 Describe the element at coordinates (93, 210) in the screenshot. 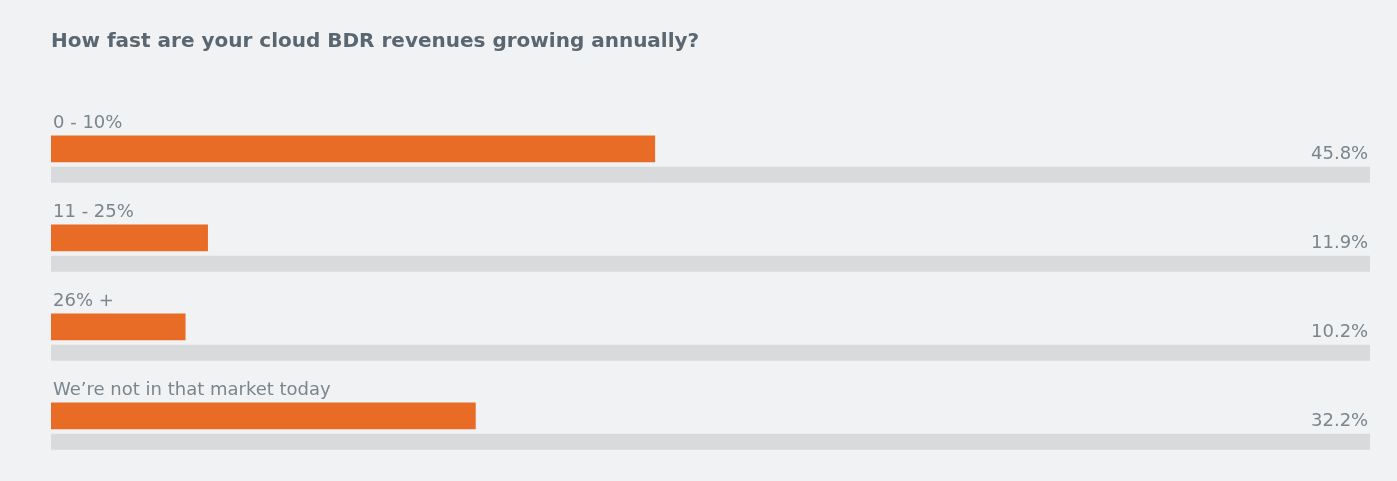

I see `y-tick-label: 11 - 25%` at that location.